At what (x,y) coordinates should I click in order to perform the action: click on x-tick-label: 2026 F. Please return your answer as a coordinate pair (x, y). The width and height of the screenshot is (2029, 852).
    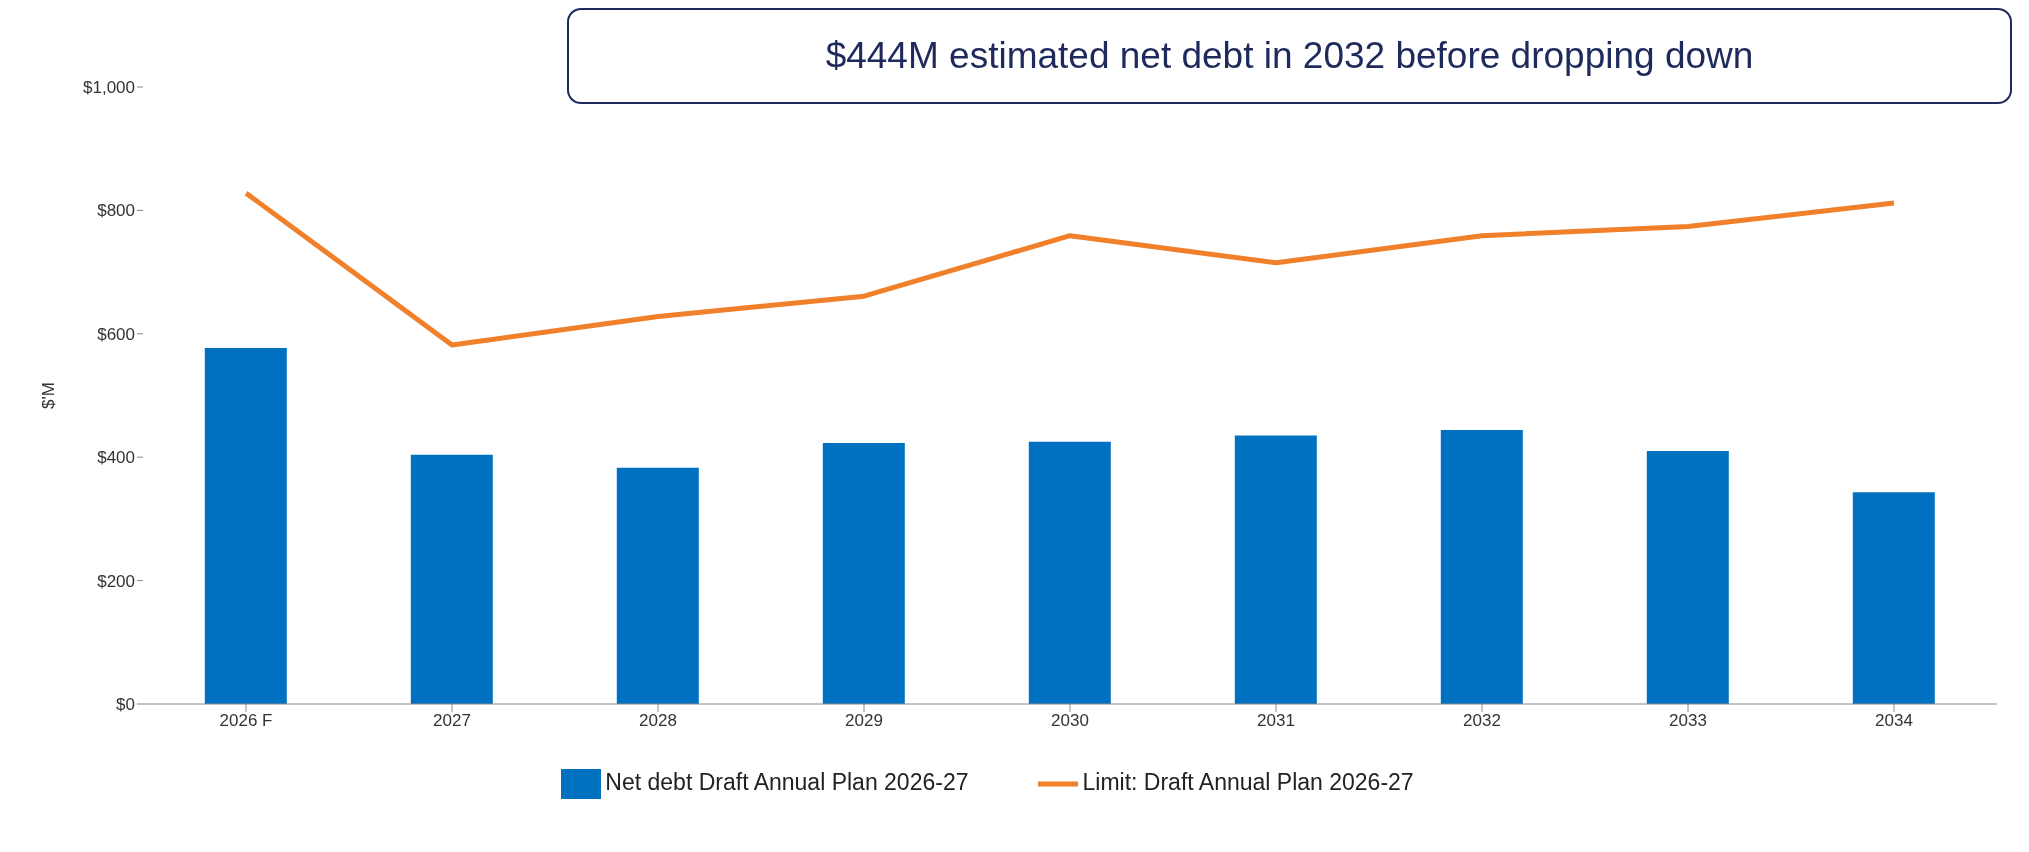
    Looking at the image, I should click on (246, 721).